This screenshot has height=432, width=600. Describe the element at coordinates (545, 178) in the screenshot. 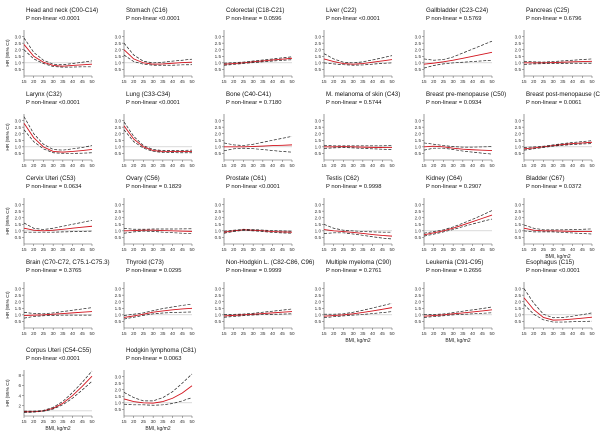

I see `panel-title: Bladder (C67)` at that location.